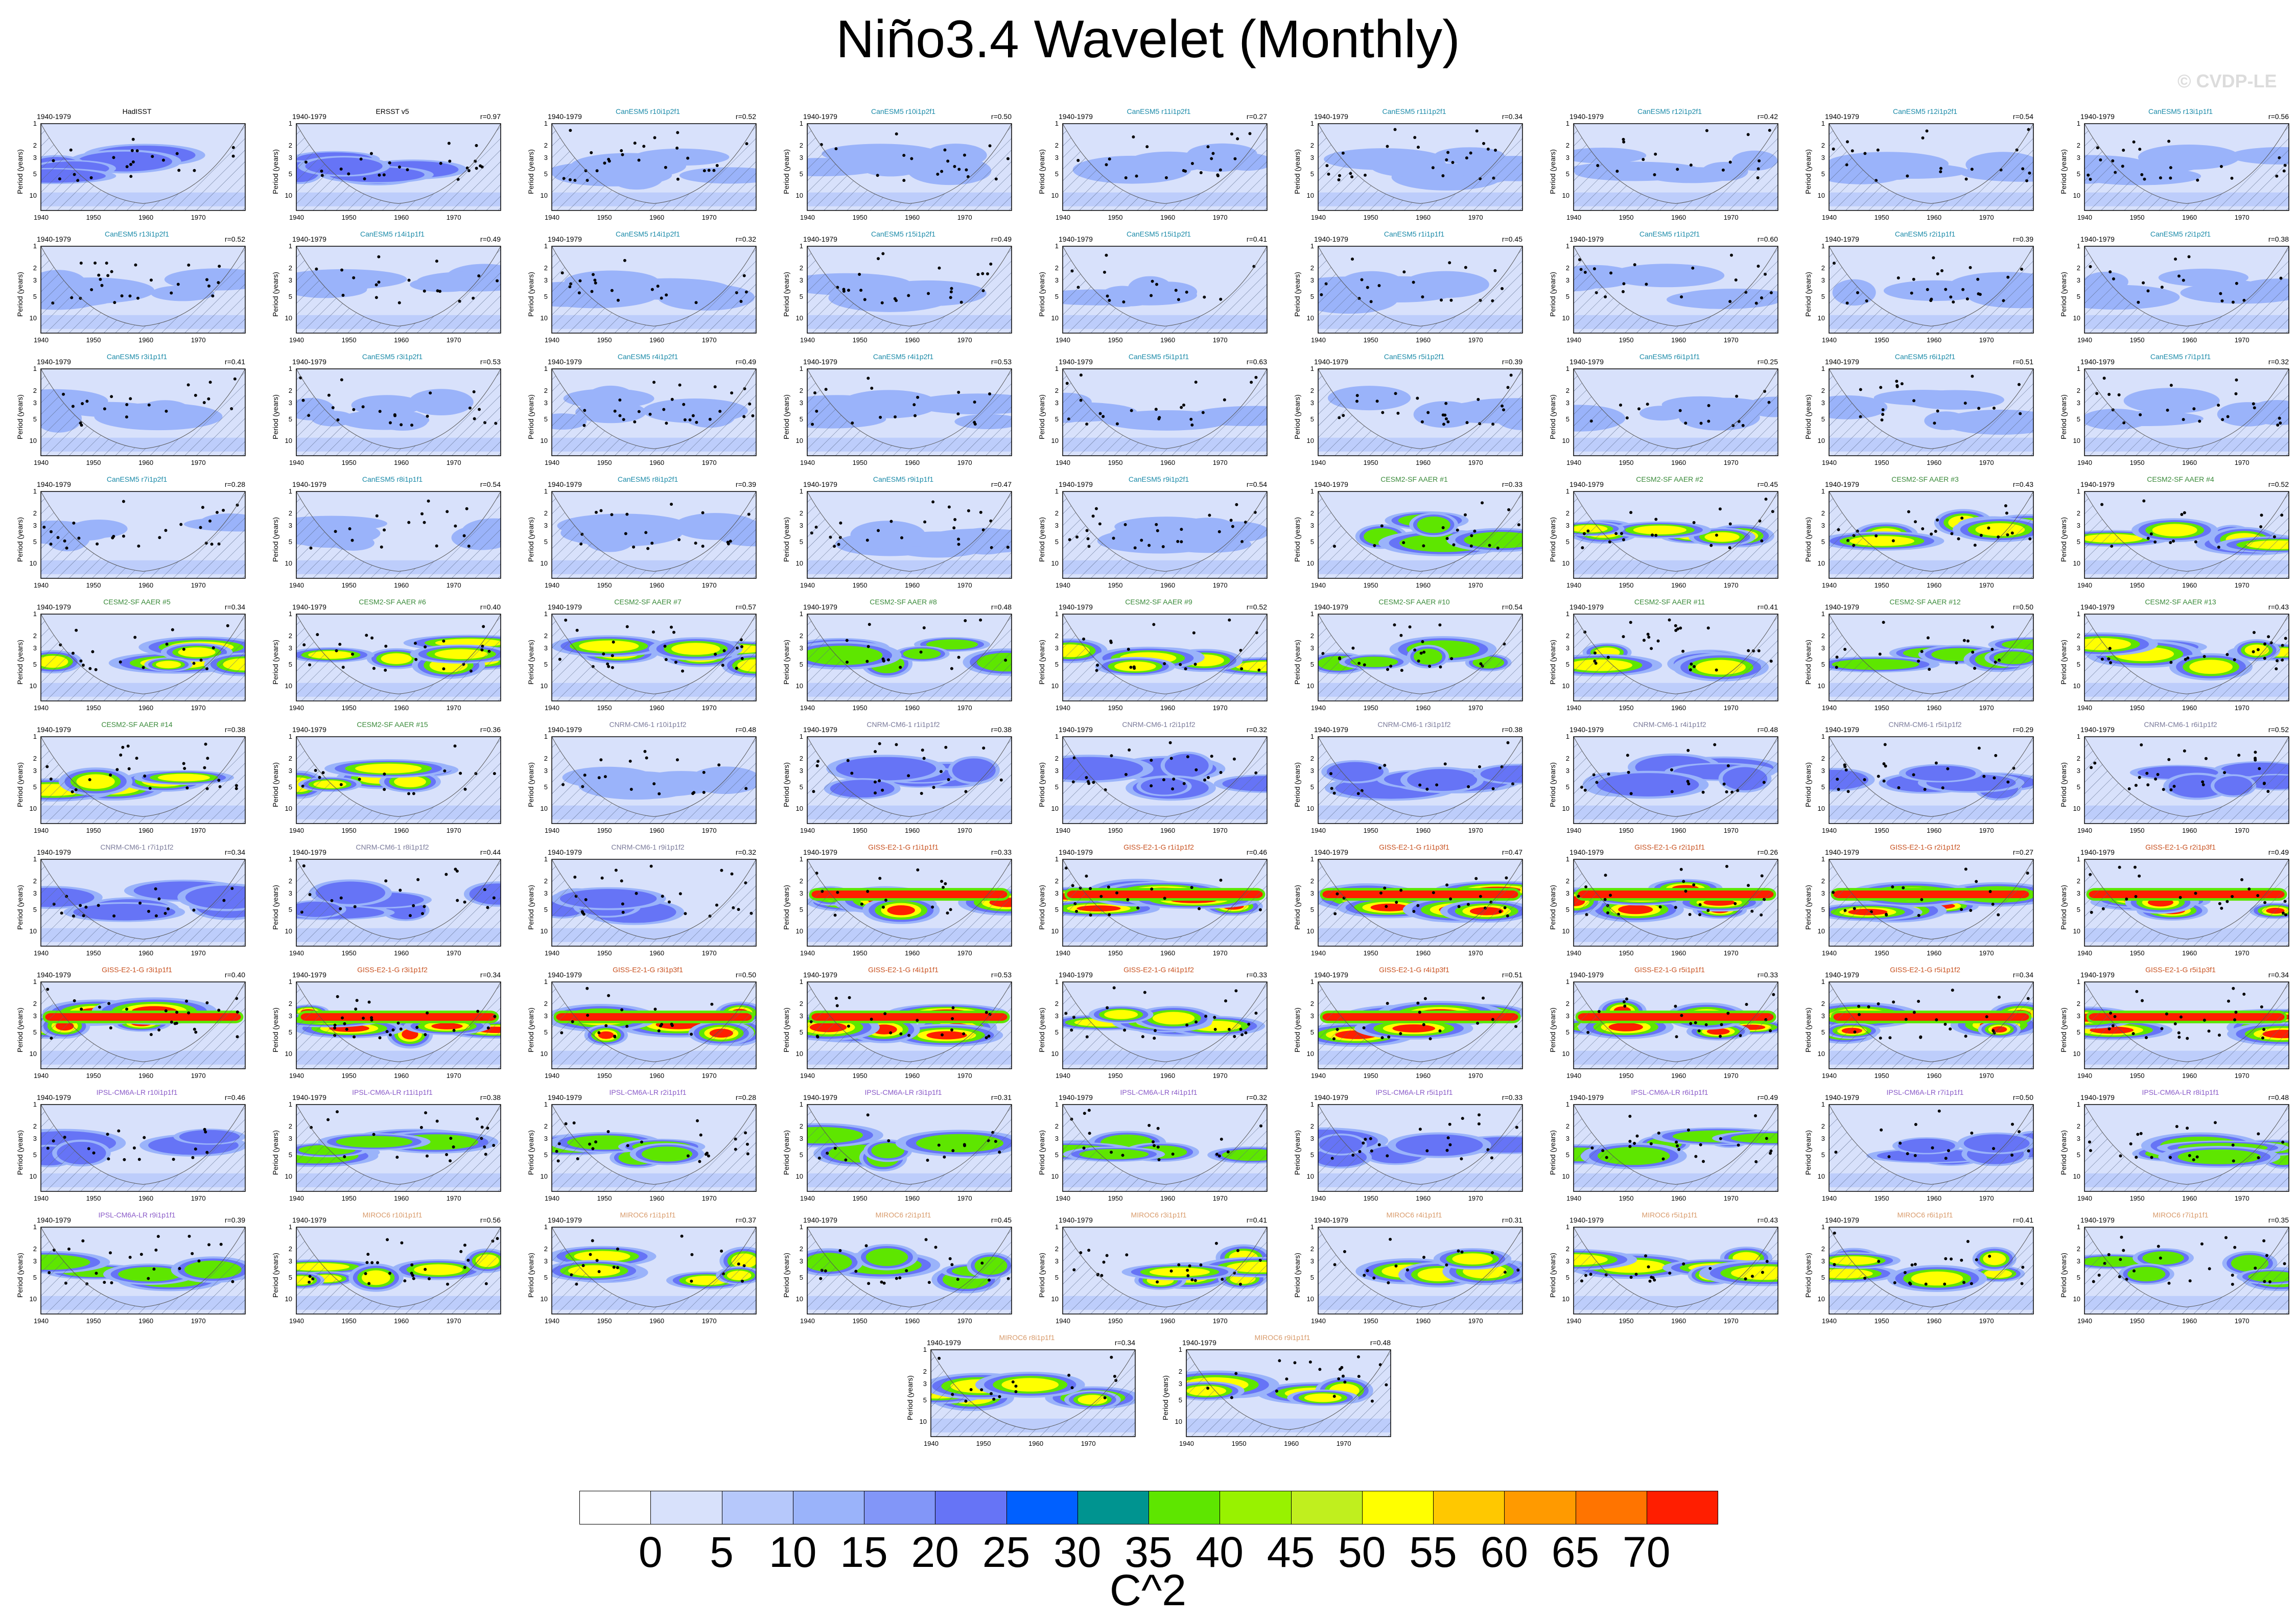  Describe the element at coordinates (1057, 513) in the screenshot. I see `y-tick-label: 2` at that location.